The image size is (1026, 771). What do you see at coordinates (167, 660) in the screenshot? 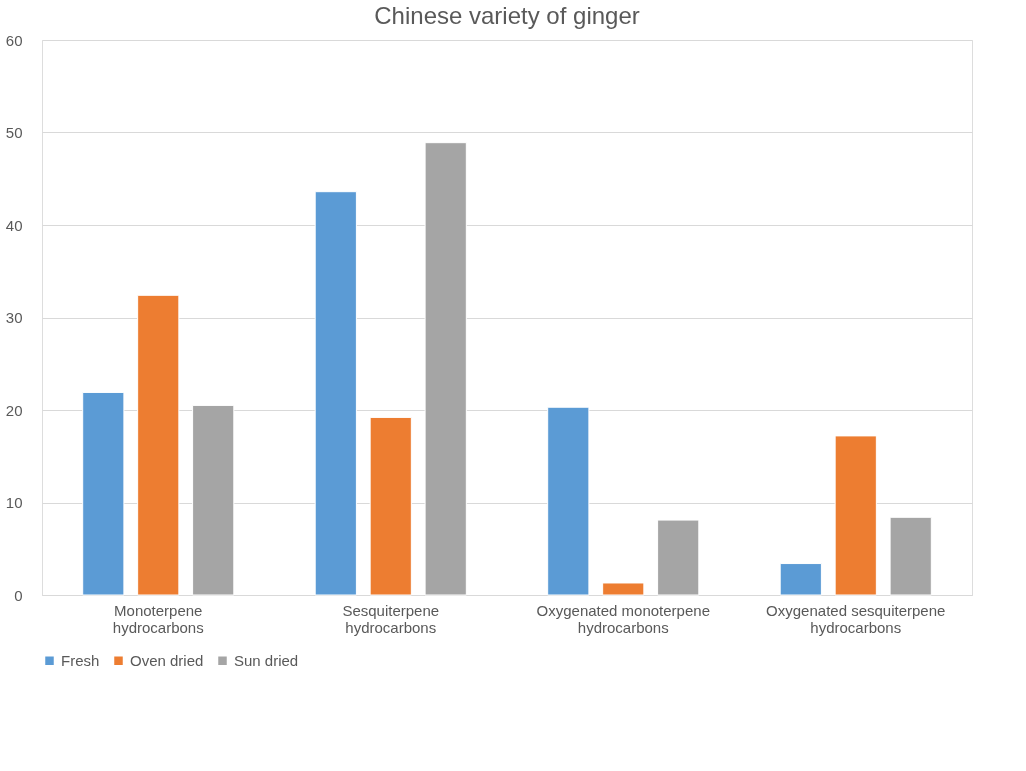
I see `legend-label: Oven dried` at bounding box center [167, 660].